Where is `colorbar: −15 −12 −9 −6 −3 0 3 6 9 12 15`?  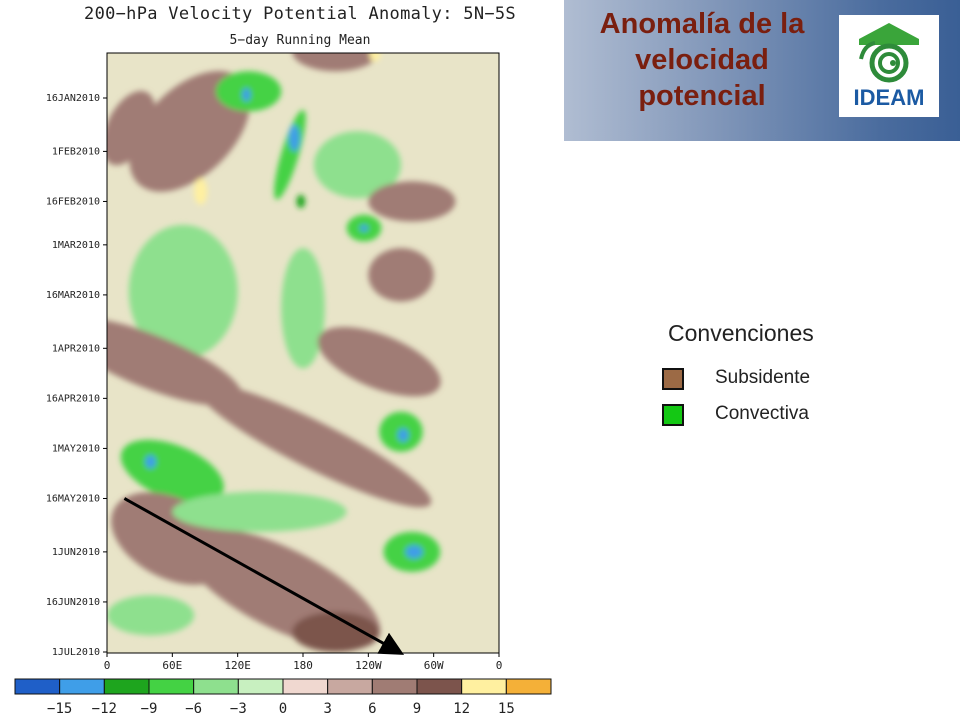
colorbar: −15 −12 −9 −6 −3 0 3 6 9 12 15 is located at coordinates (283, 697).